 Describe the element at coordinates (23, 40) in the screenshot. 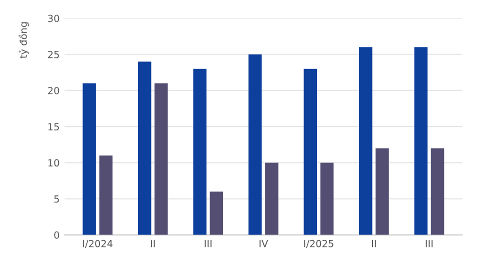

I see `y-axis-title: tỷ đồng` at that location.